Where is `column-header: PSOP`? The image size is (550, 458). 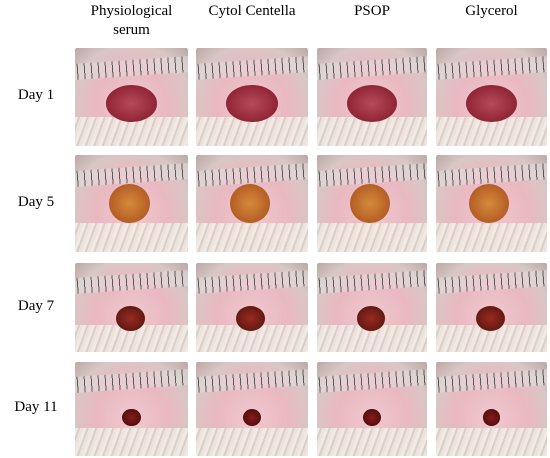
column-header: PSOP is located at coordinates (372, 11).